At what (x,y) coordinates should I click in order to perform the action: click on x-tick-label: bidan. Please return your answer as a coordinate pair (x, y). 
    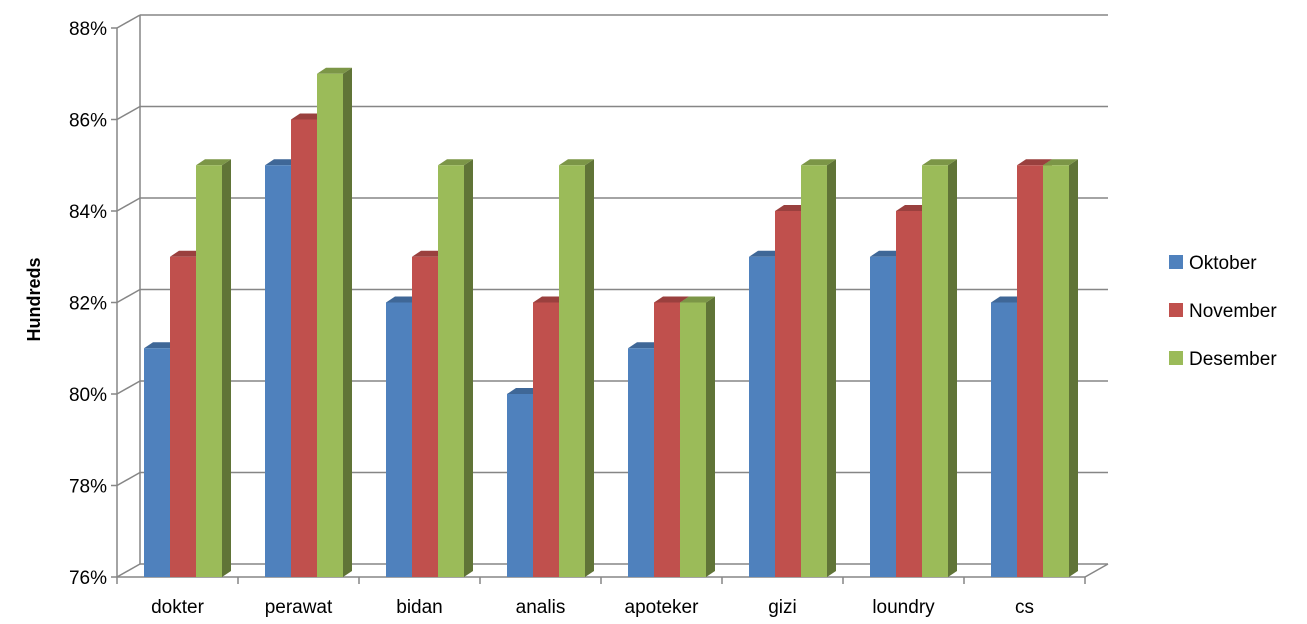
    Looking at the image, I should click on (419, 607).